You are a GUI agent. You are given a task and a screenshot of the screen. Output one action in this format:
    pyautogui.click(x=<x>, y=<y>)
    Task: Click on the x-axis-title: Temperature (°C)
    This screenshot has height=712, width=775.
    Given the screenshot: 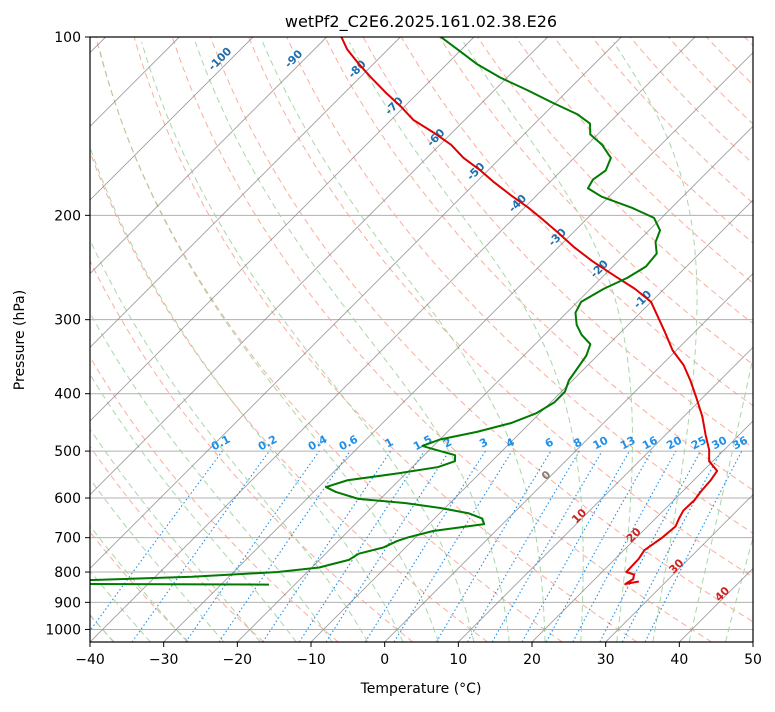 What is the action you would take?
    pyautogui.click(x=421, y=689)
    